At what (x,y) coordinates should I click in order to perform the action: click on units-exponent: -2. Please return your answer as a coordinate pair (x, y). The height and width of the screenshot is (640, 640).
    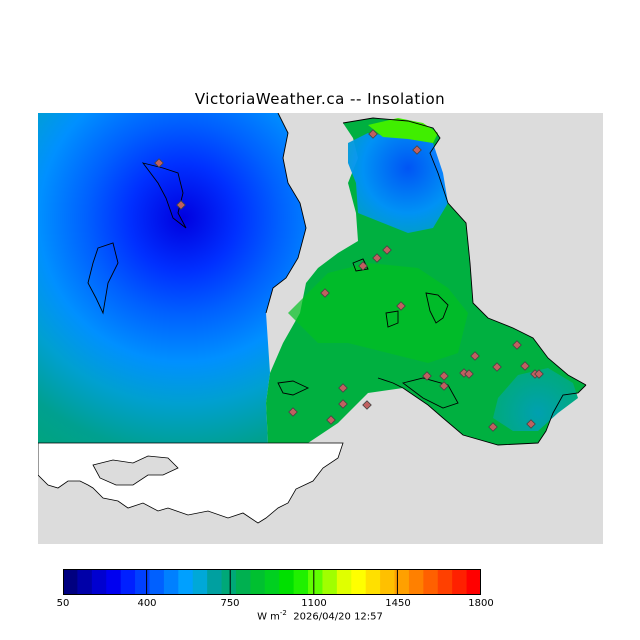
    Looking at the image, I should click on (283, 613).